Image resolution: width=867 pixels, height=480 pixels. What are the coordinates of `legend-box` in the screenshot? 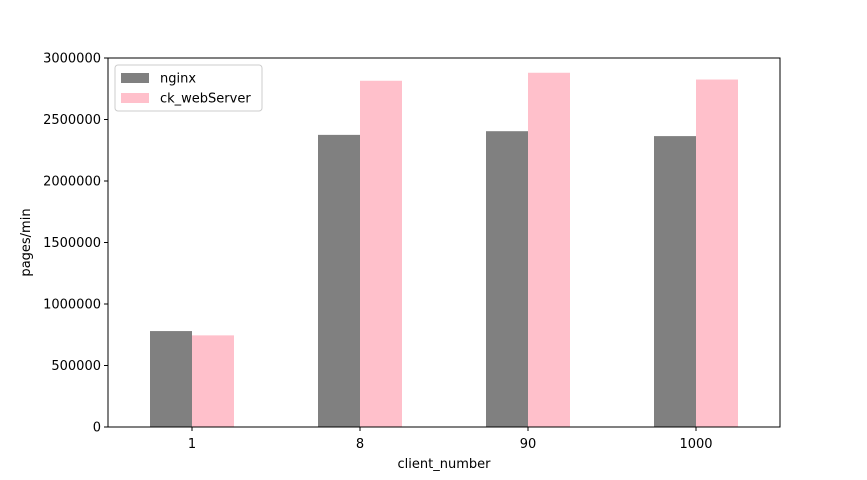 It's located at (188, 88).